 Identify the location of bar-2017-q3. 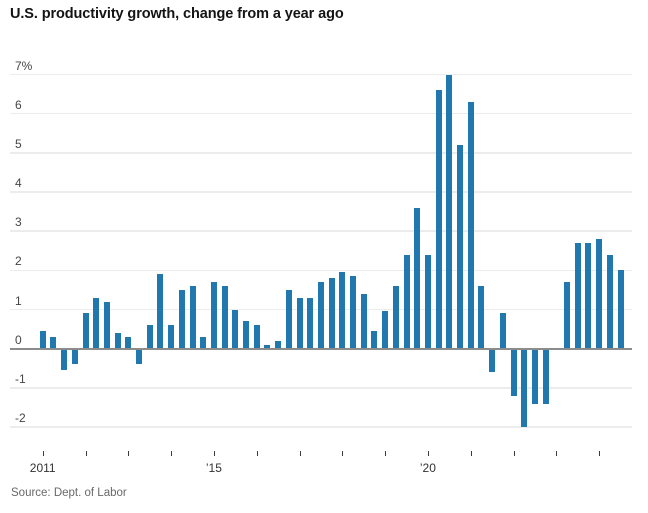
(320, 315).